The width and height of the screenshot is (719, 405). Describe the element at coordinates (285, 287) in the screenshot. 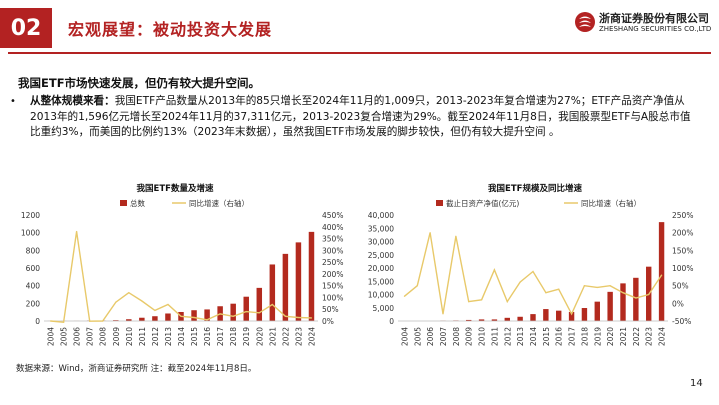

I see `bar-2022` at that location.